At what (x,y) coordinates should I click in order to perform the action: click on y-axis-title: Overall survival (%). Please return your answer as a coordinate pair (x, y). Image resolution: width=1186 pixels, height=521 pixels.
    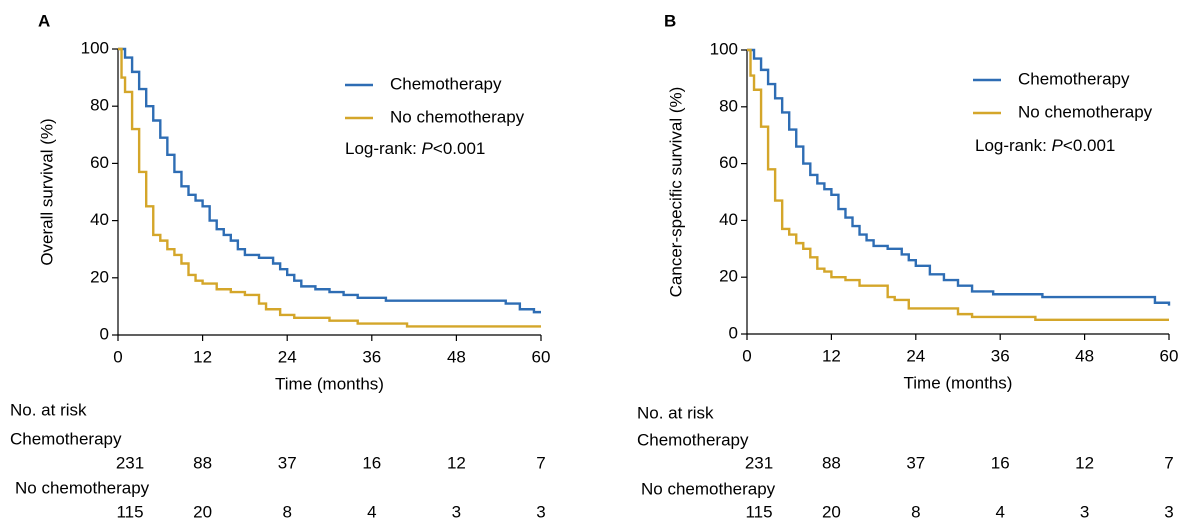
    Looking at the image, I should click on (46, 191).